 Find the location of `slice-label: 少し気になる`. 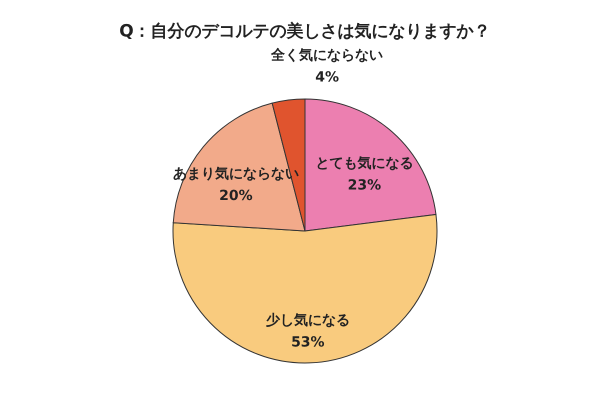

slice-label: 少し気になる is located at coordinates (308, 320).